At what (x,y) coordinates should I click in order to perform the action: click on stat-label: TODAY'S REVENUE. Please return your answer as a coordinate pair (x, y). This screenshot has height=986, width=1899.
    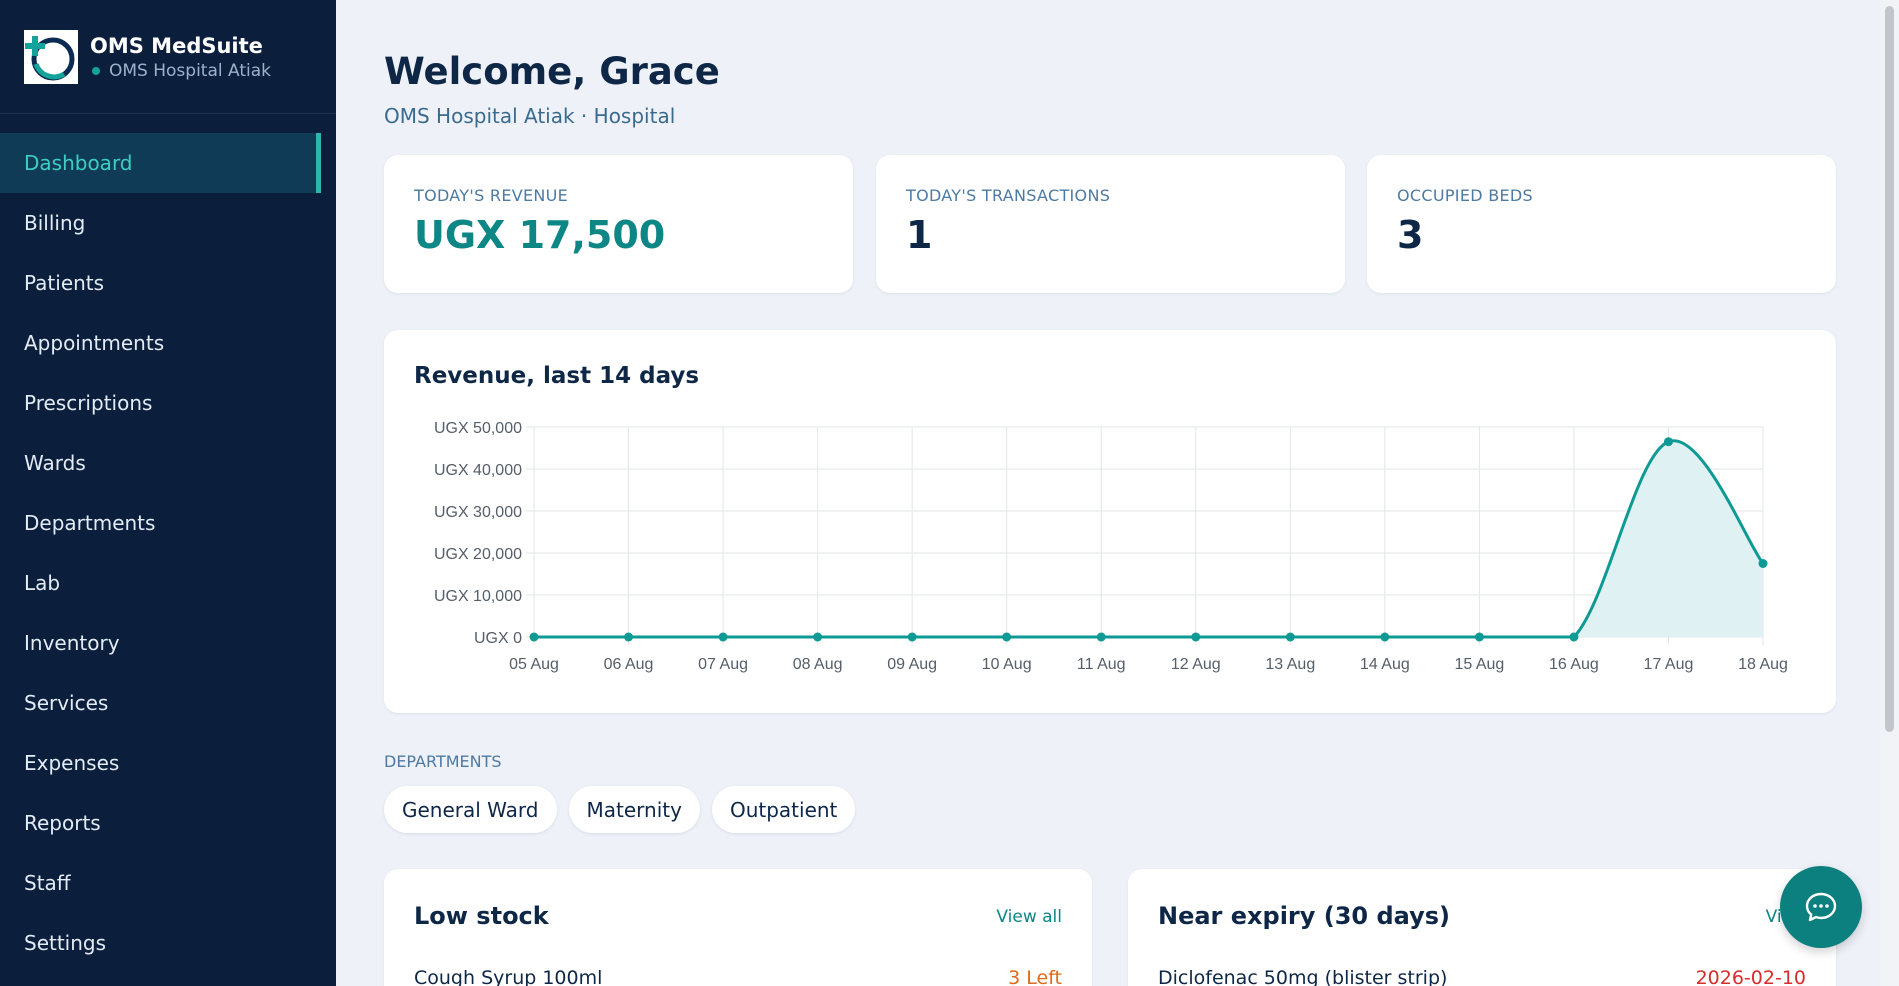
    Looking at the image, I should click on (491, 195).